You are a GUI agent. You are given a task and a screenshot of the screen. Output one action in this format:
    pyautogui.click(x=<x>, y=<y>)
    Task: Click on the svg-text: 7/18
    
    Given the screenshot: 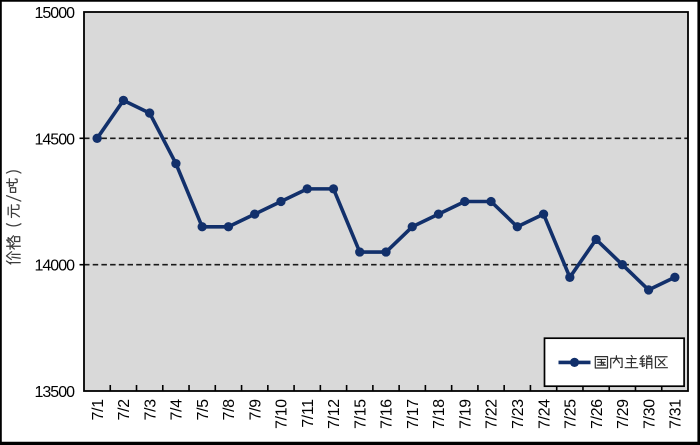 What is the action you would take?
    pyautogui.click(x=439, y=414)
    